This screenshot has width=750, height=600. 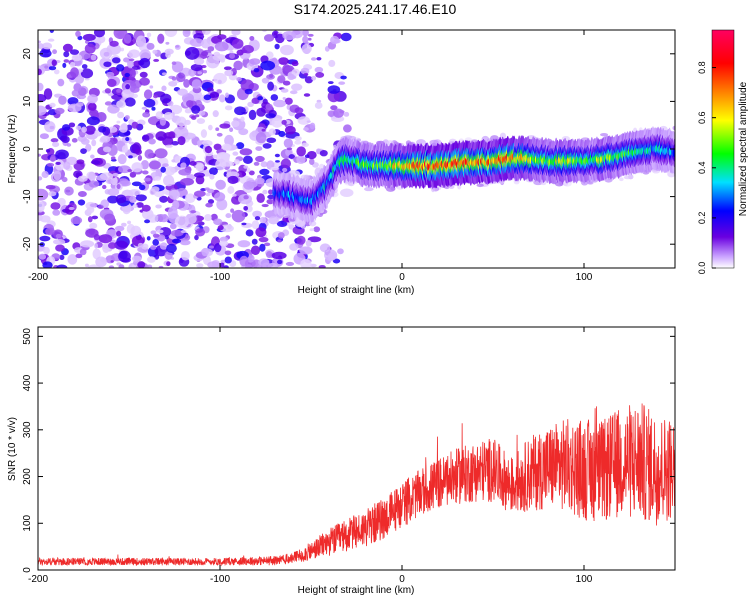 I want to click on x-tick-label: 100, so click(x=584, y=579).